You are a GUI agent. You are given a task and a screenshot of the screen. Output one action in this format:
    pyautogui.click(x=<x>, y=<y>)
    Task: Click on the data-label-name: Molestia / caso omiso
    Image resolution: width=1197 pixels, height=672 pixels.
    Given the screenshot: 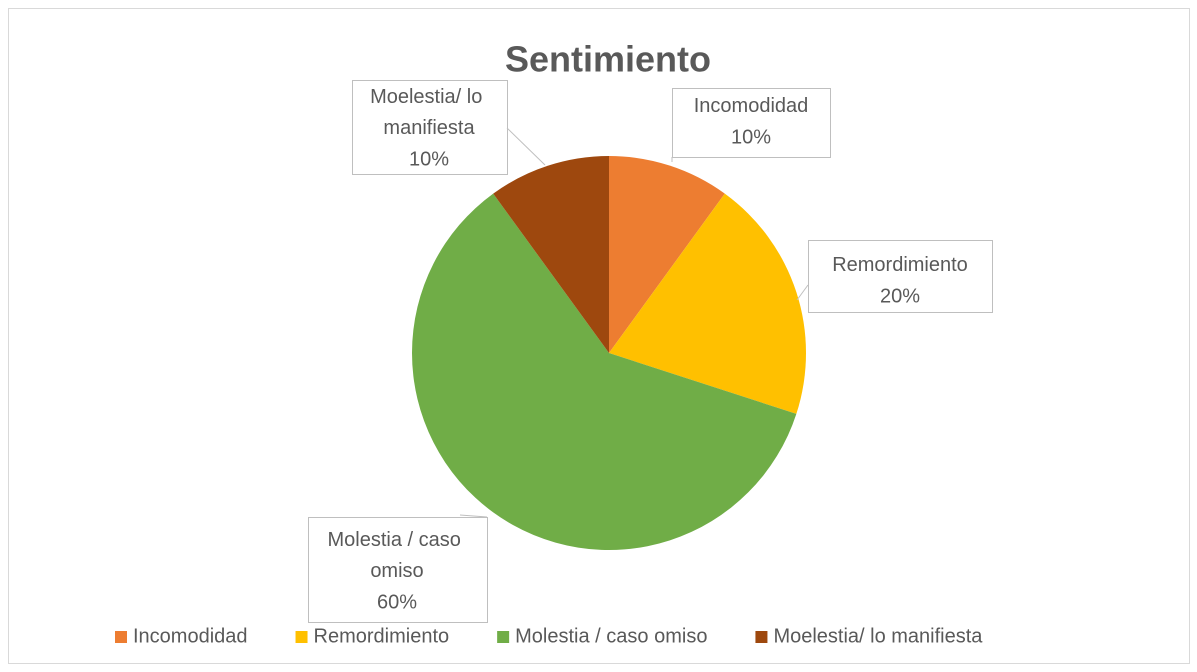 What is the action you would take?
    pyautogui.click(x=397, y=555)
    